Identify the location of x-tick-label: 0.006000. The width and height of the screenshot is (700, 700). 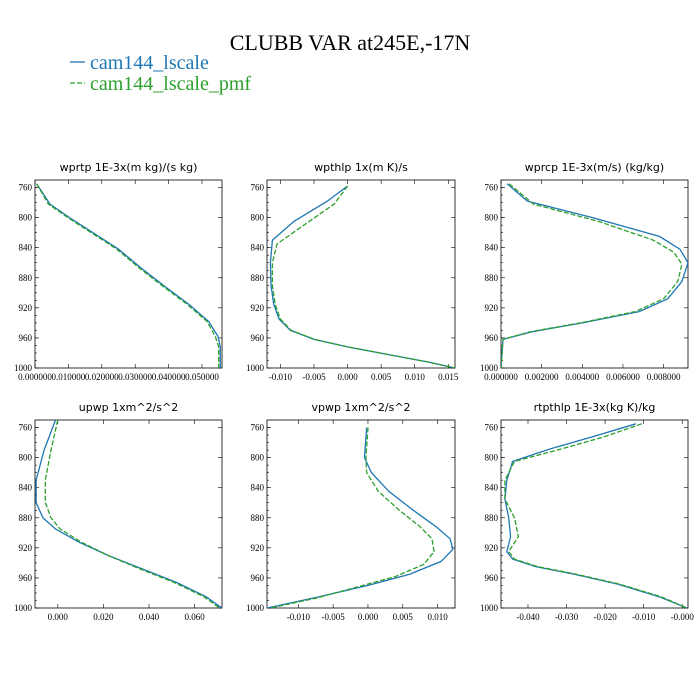
(623, 377).